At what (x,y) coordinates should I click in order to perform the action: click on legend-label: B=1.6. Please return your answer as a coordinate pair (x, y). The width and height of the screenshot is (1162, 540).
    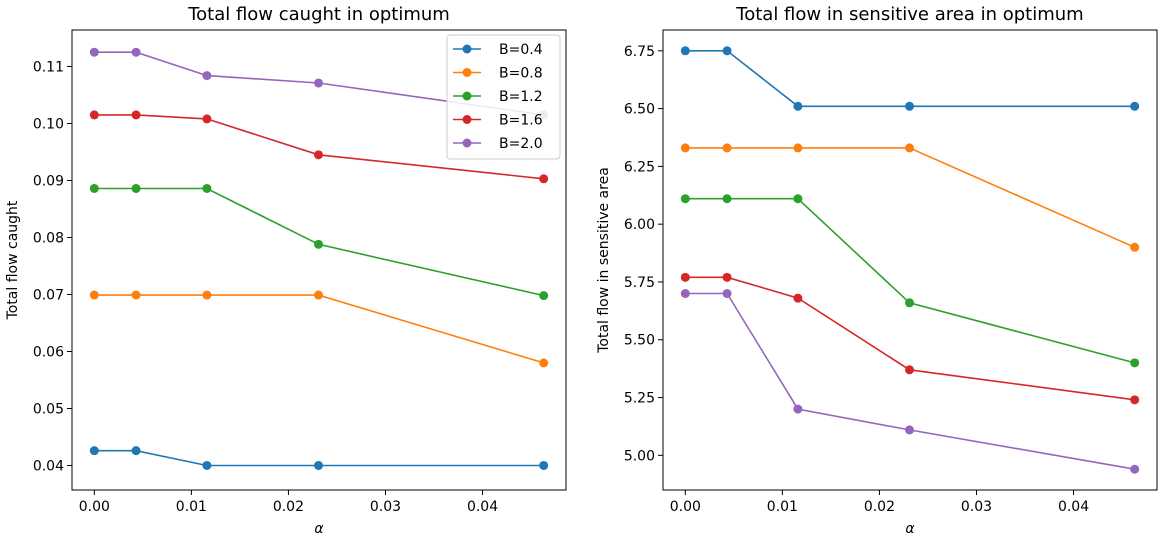
    Looking at the image, I should click on (521, 121).